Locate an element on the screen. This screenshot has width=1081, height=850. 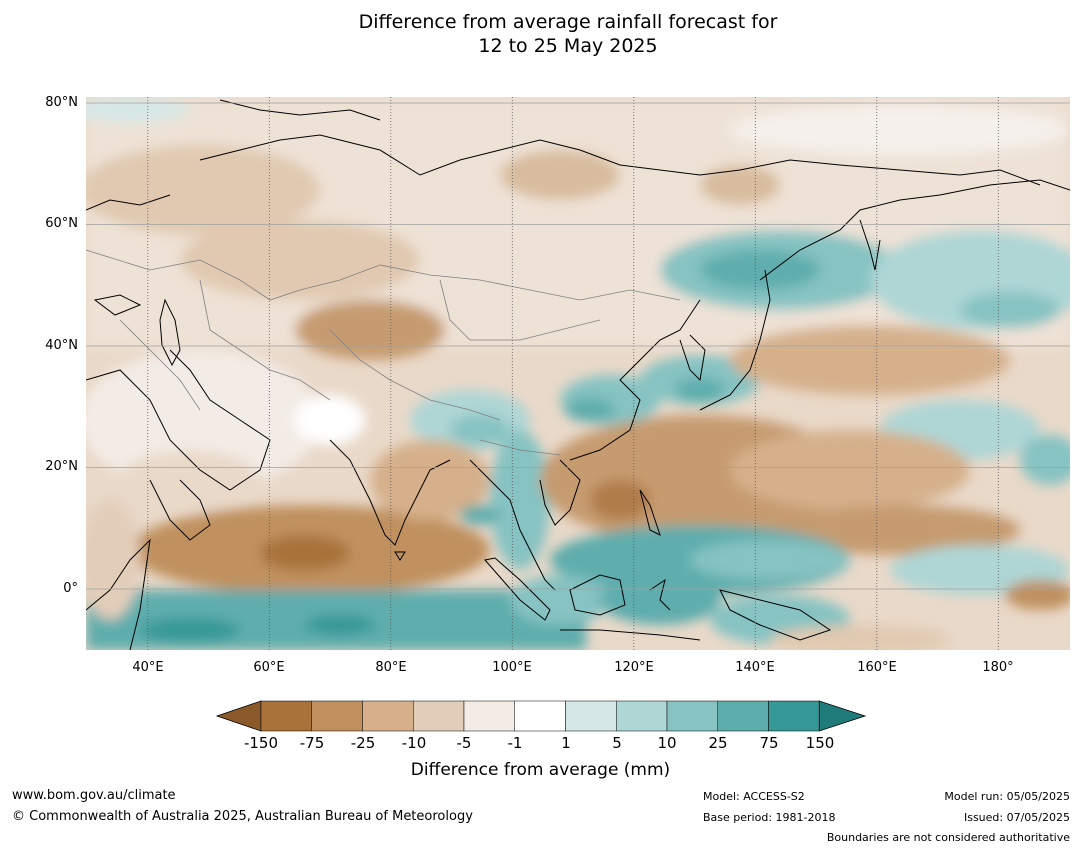
lat-label-80n: 80°N is located at coordinates (61, 102).